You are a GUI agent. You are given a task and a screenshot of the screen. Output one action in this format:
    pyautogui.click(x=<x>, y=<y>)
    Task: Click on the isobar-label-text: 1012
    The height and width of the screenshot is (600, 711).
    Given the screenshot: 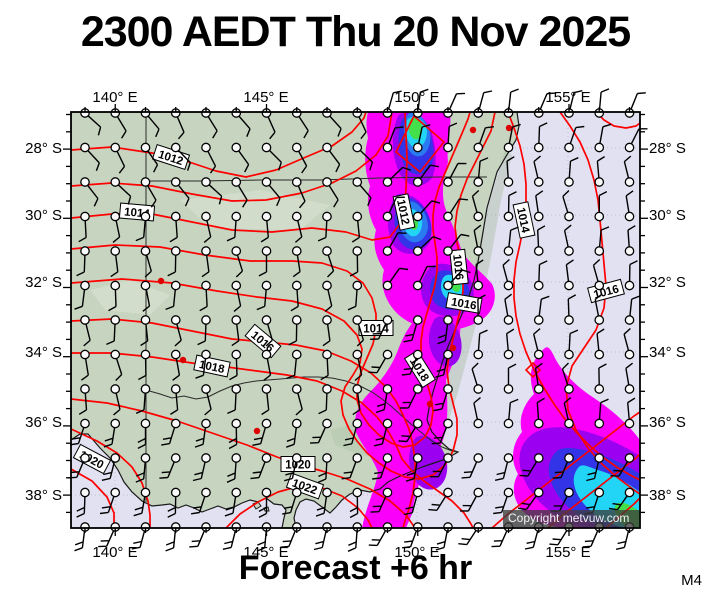 What is the action you would take?
    pyautogui.click(x=402, y=213)
    